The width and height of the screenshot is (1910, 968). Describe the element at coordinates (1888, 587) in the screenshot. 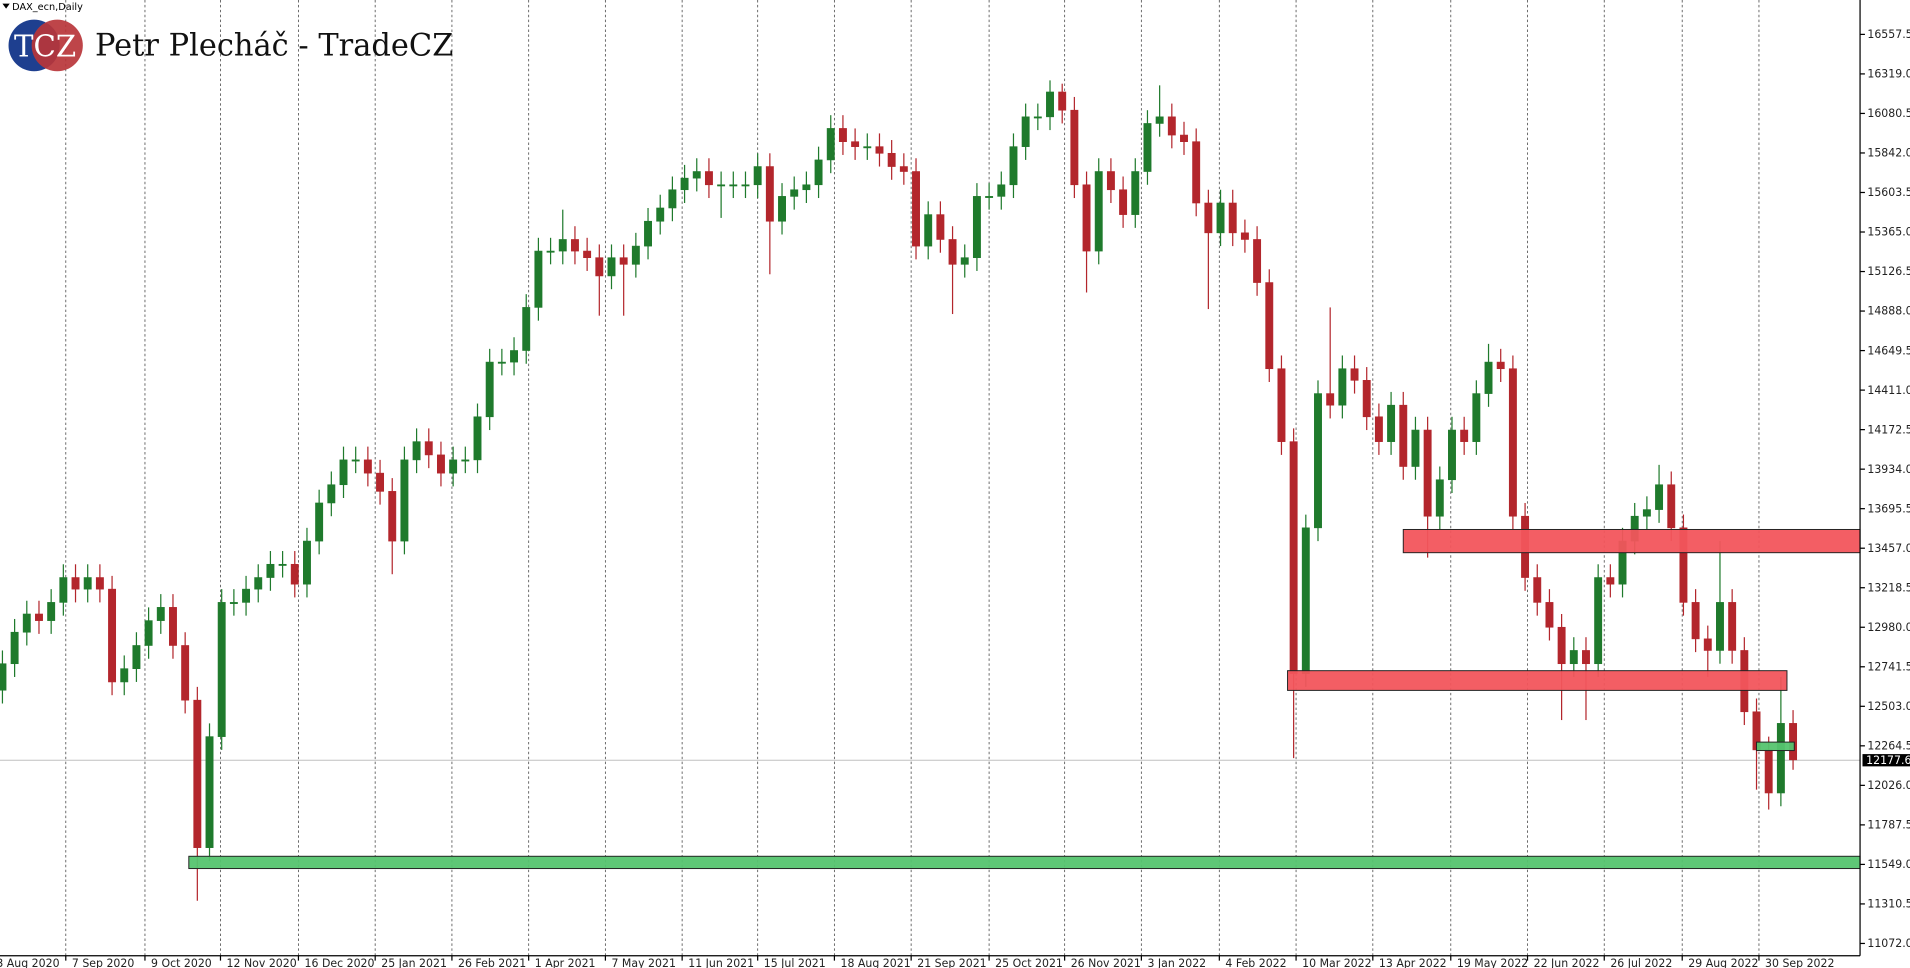

I see `y-tick-label: 13218.5` at that location.